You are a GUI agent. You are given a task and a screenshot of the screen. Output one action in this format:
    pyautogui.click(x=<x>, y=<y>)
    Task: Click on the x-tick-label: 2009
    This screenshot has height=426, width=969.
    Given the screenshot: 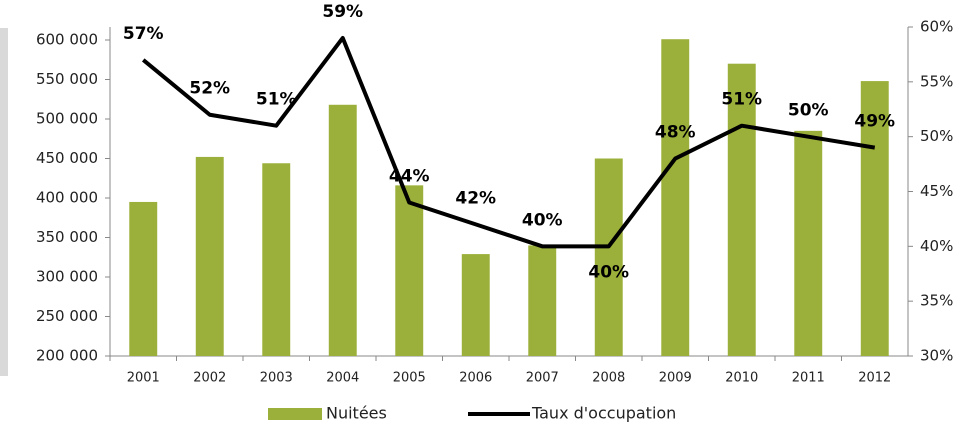 What is the action you would take?
    pyautogui.click(x=675, y=378)
    